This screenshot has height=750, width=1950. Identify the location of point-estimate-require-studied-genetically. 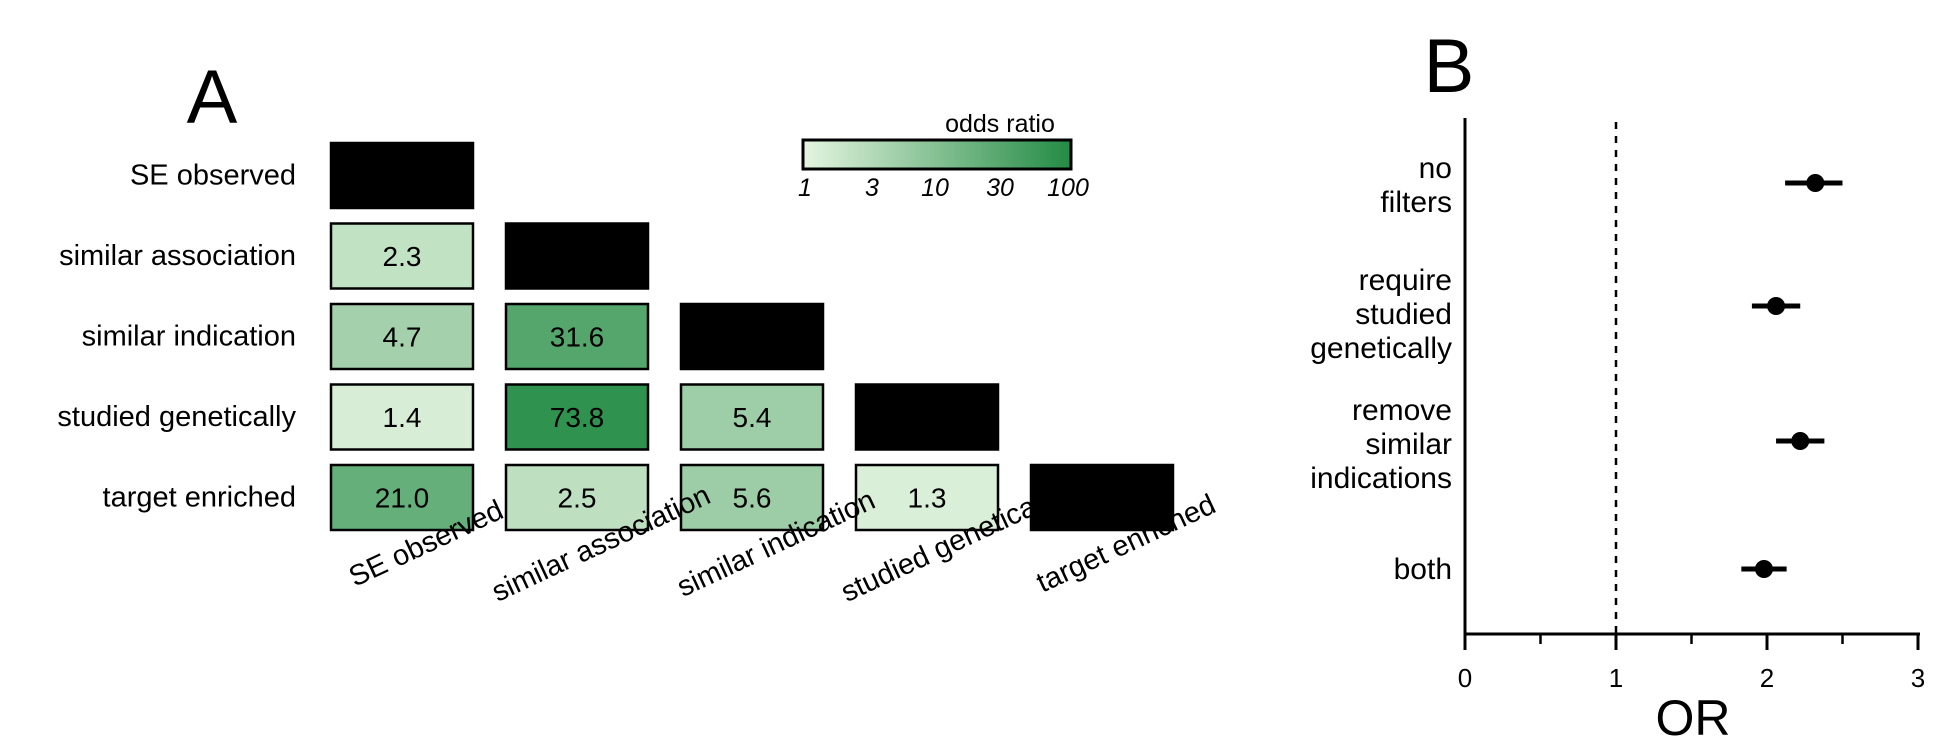
(1776, 306).